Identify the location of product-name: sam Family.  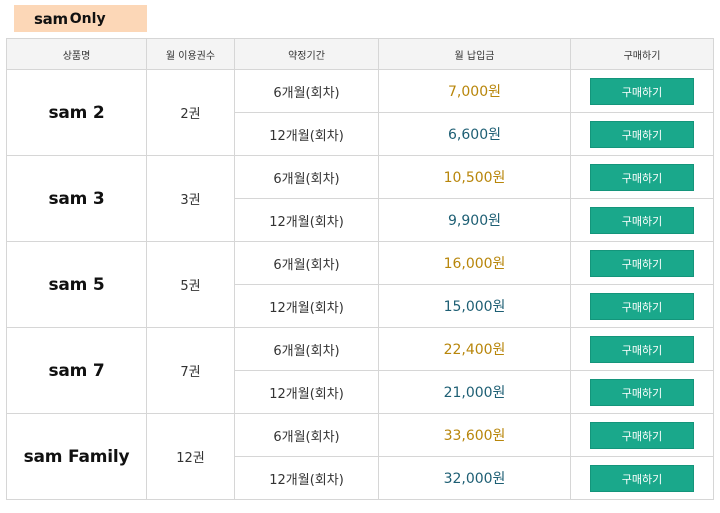
(76, 456).